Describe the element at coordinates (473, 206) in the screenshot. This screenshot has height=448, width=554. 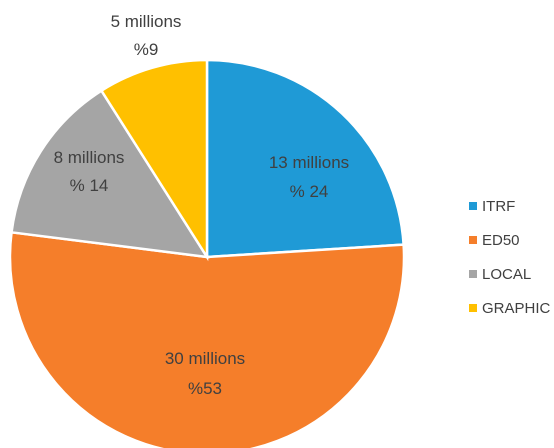
I see `legend-marker-itrf` at that location.